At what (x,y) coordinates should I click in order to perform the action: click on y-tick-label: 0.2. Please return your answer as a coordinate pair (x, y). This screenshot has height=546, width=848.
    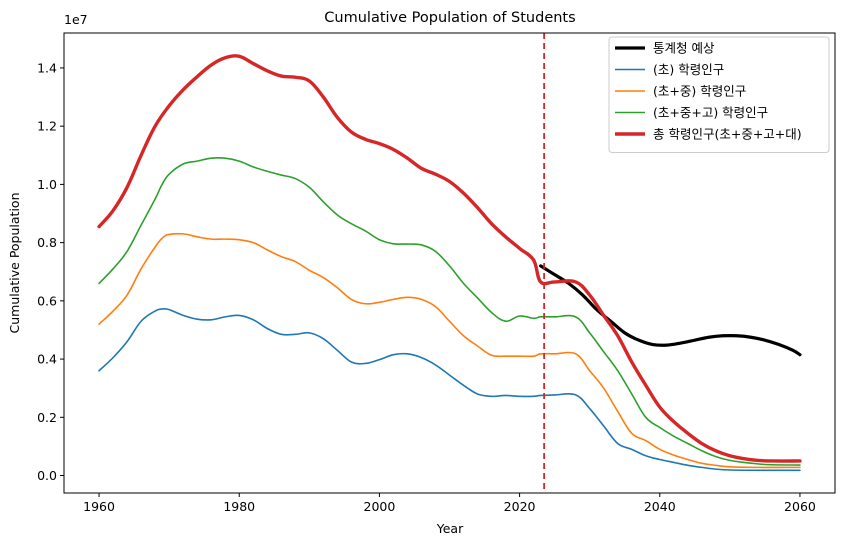
    Looking at the image, I should click on (47, 417).